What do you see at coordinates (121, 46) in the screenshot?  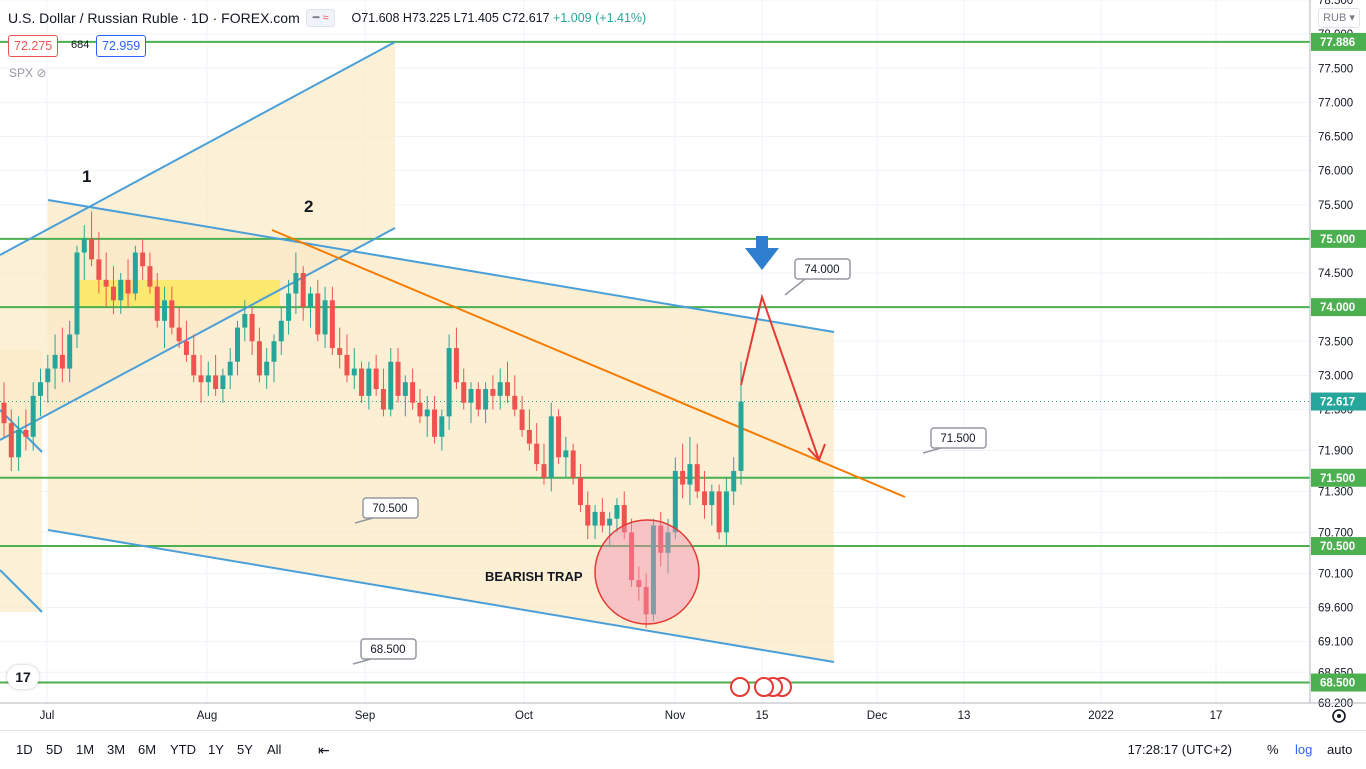 I see `buy-price-box: 72.959` at bounding box center [121, 46].